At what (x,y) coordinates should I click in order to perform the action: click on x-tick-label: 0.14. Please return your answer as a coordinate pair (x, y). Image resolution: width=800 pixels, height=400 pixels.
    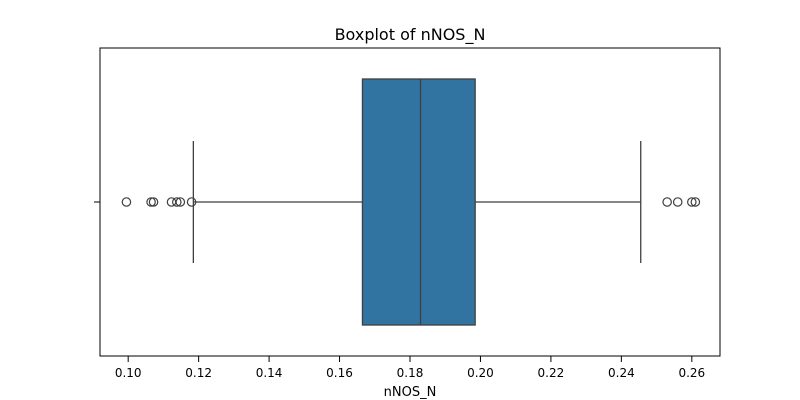
    Looking at the image, I should click on (269, 373).